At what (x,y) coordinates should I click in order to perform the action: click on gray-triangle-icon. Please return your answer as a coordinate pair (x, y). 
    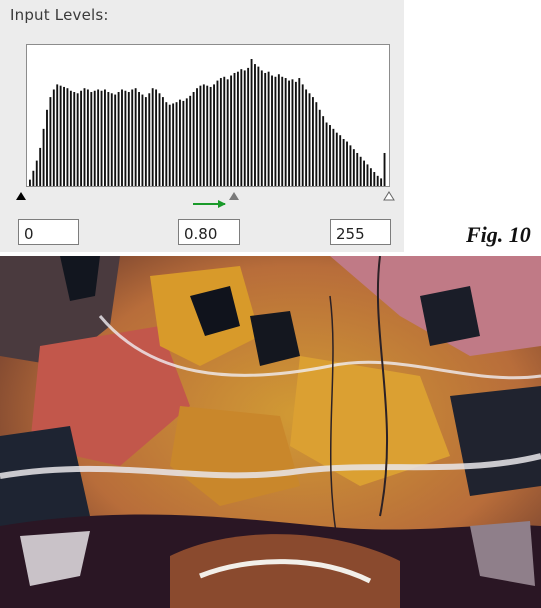
    Looking at the image, I should click on (234, 196).